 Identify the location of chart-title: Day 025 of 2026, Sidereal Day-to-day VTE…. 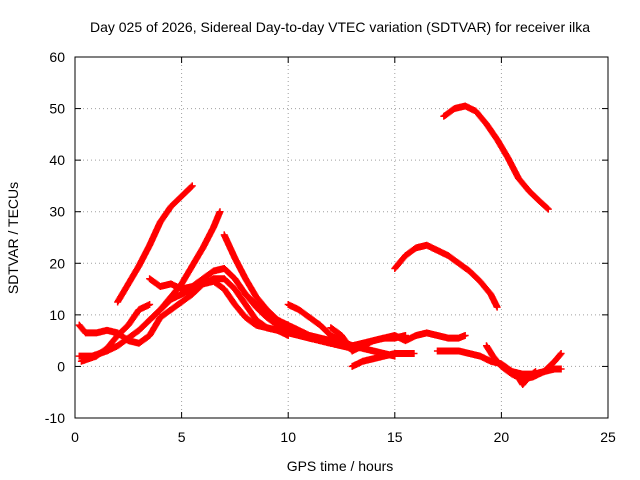
(340, 27).